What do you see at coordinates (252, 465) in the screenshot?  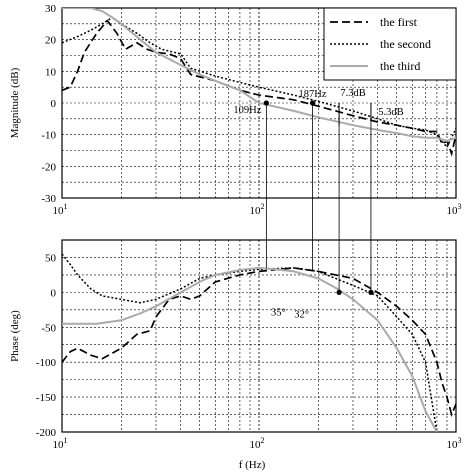 I see `phase-xlabel: f (Hz)` at bounding box center [252, 465].